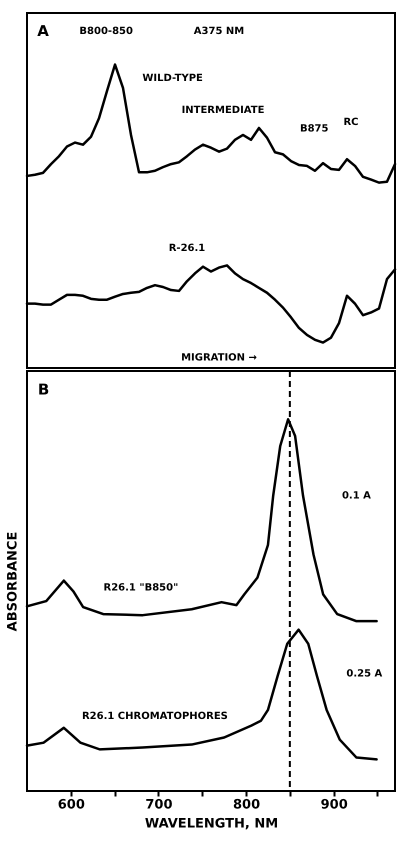 Image resolution: width=404 pixels, height=847 pixels. I want to click on x-tick-label: 900, so click(334, 805).